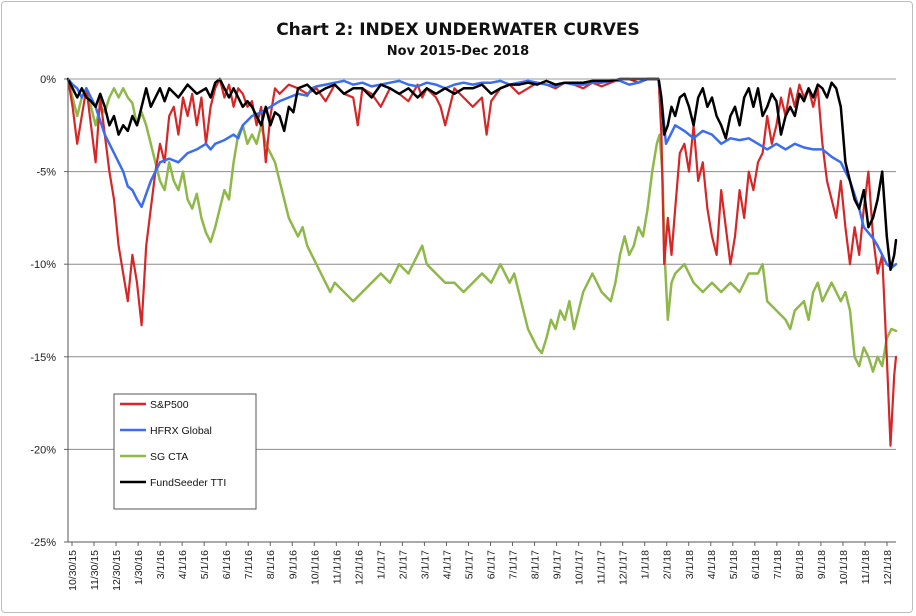 This screenshot has width=916, height=616. Describe the element at coordinates (425, 564) in the screenshot. I see `x-tick-label: 3/1/17` at that location.